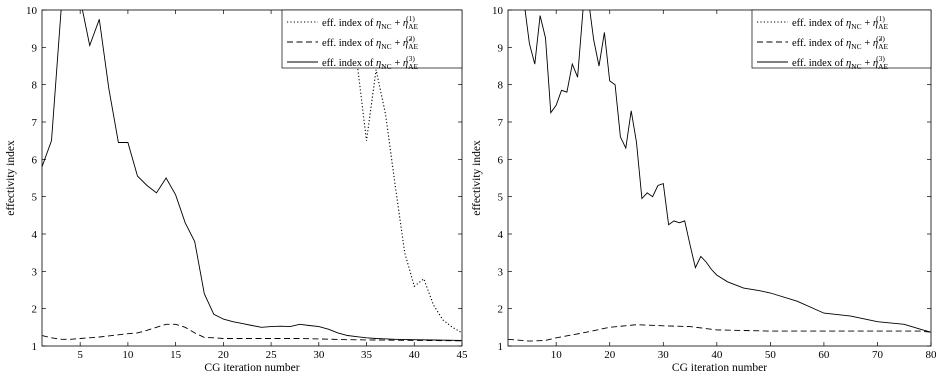  What do you see at coordinates (771, 355) in the screenshot?
I see `x-tick-label: 50` at bounding box center [771, 355].